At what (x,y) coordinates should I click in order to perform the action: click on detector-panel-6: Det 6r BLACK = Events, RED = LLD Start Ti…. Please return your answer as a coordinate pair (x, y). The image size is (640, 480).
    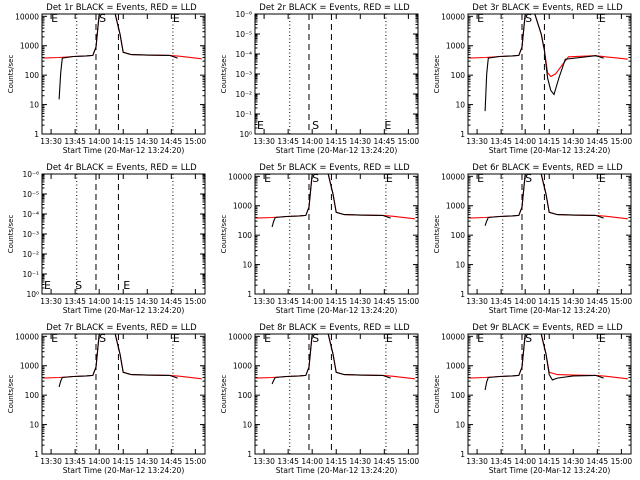
    Looking at the image, I should click on (532, 239).